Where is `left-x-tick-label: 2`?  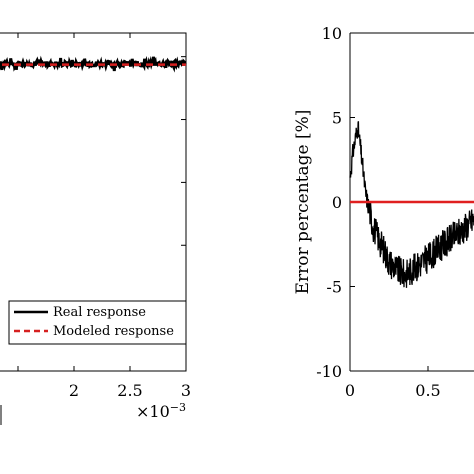 left-x-tick-label: 2 is located at coordinates (74, 390).